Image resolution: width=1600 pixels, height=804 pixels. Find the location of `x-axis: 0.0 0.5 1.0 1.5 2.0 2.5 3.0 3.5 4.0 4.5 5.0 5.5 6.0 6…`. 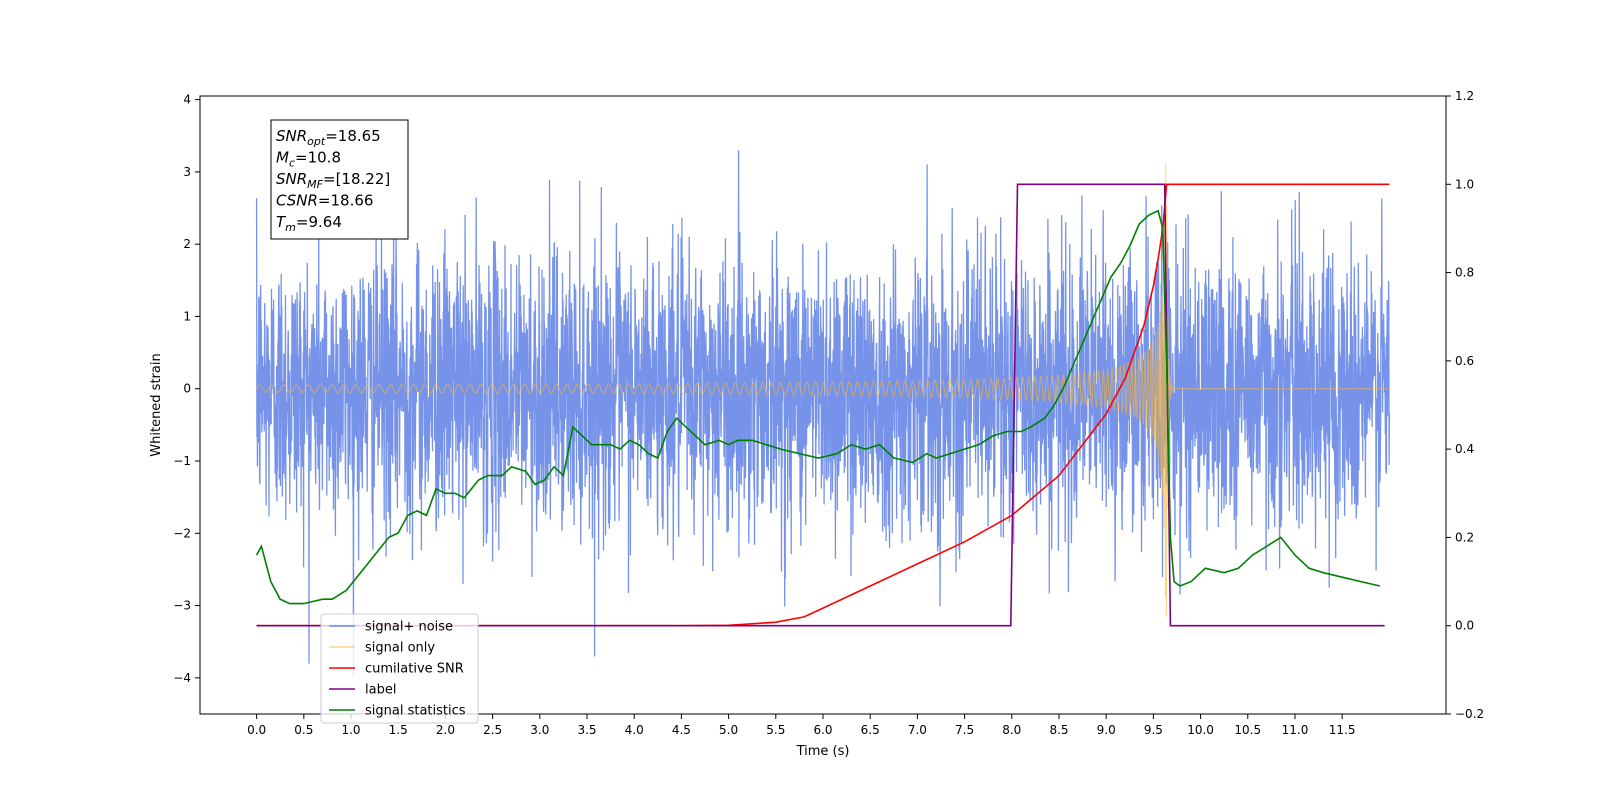

x-axis: 0.0 0.5 1.0 1.5 2.0 2.5 3.0 3.5 4.0 4.5 5.0 5.5 6.0 6… is located at coordinates (801, 725).